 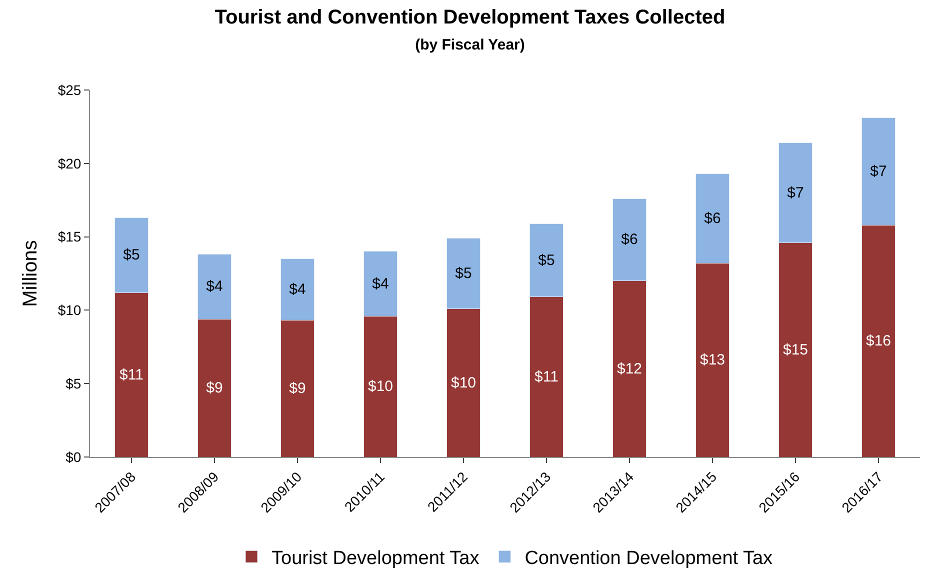 I want to click on legend-label: Tourist Development Tax, so click(x=376, y=558).